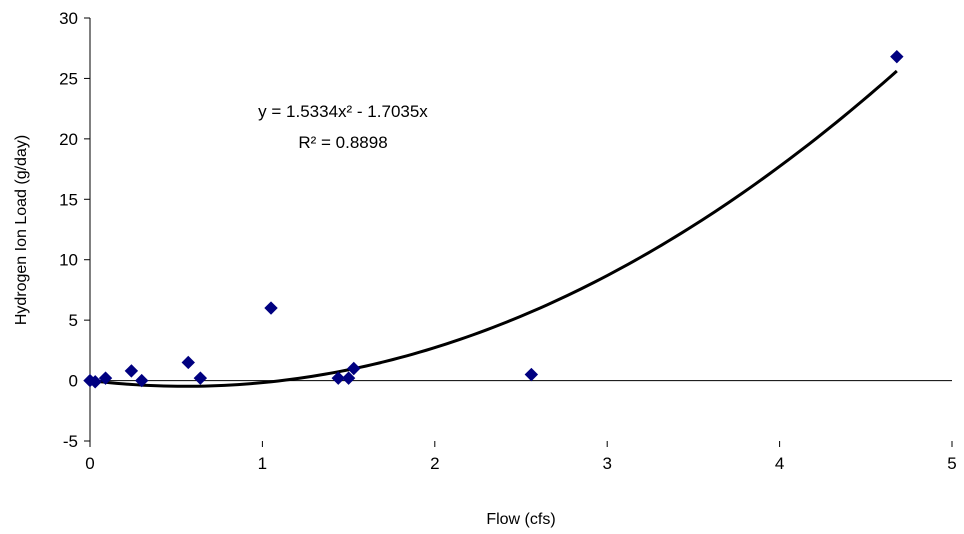 The image size is (964, 534). What do you see at coordinates (606, 463) in the screenshot?
I see `x-tick-label: 3` at bounding box center [606, 463].